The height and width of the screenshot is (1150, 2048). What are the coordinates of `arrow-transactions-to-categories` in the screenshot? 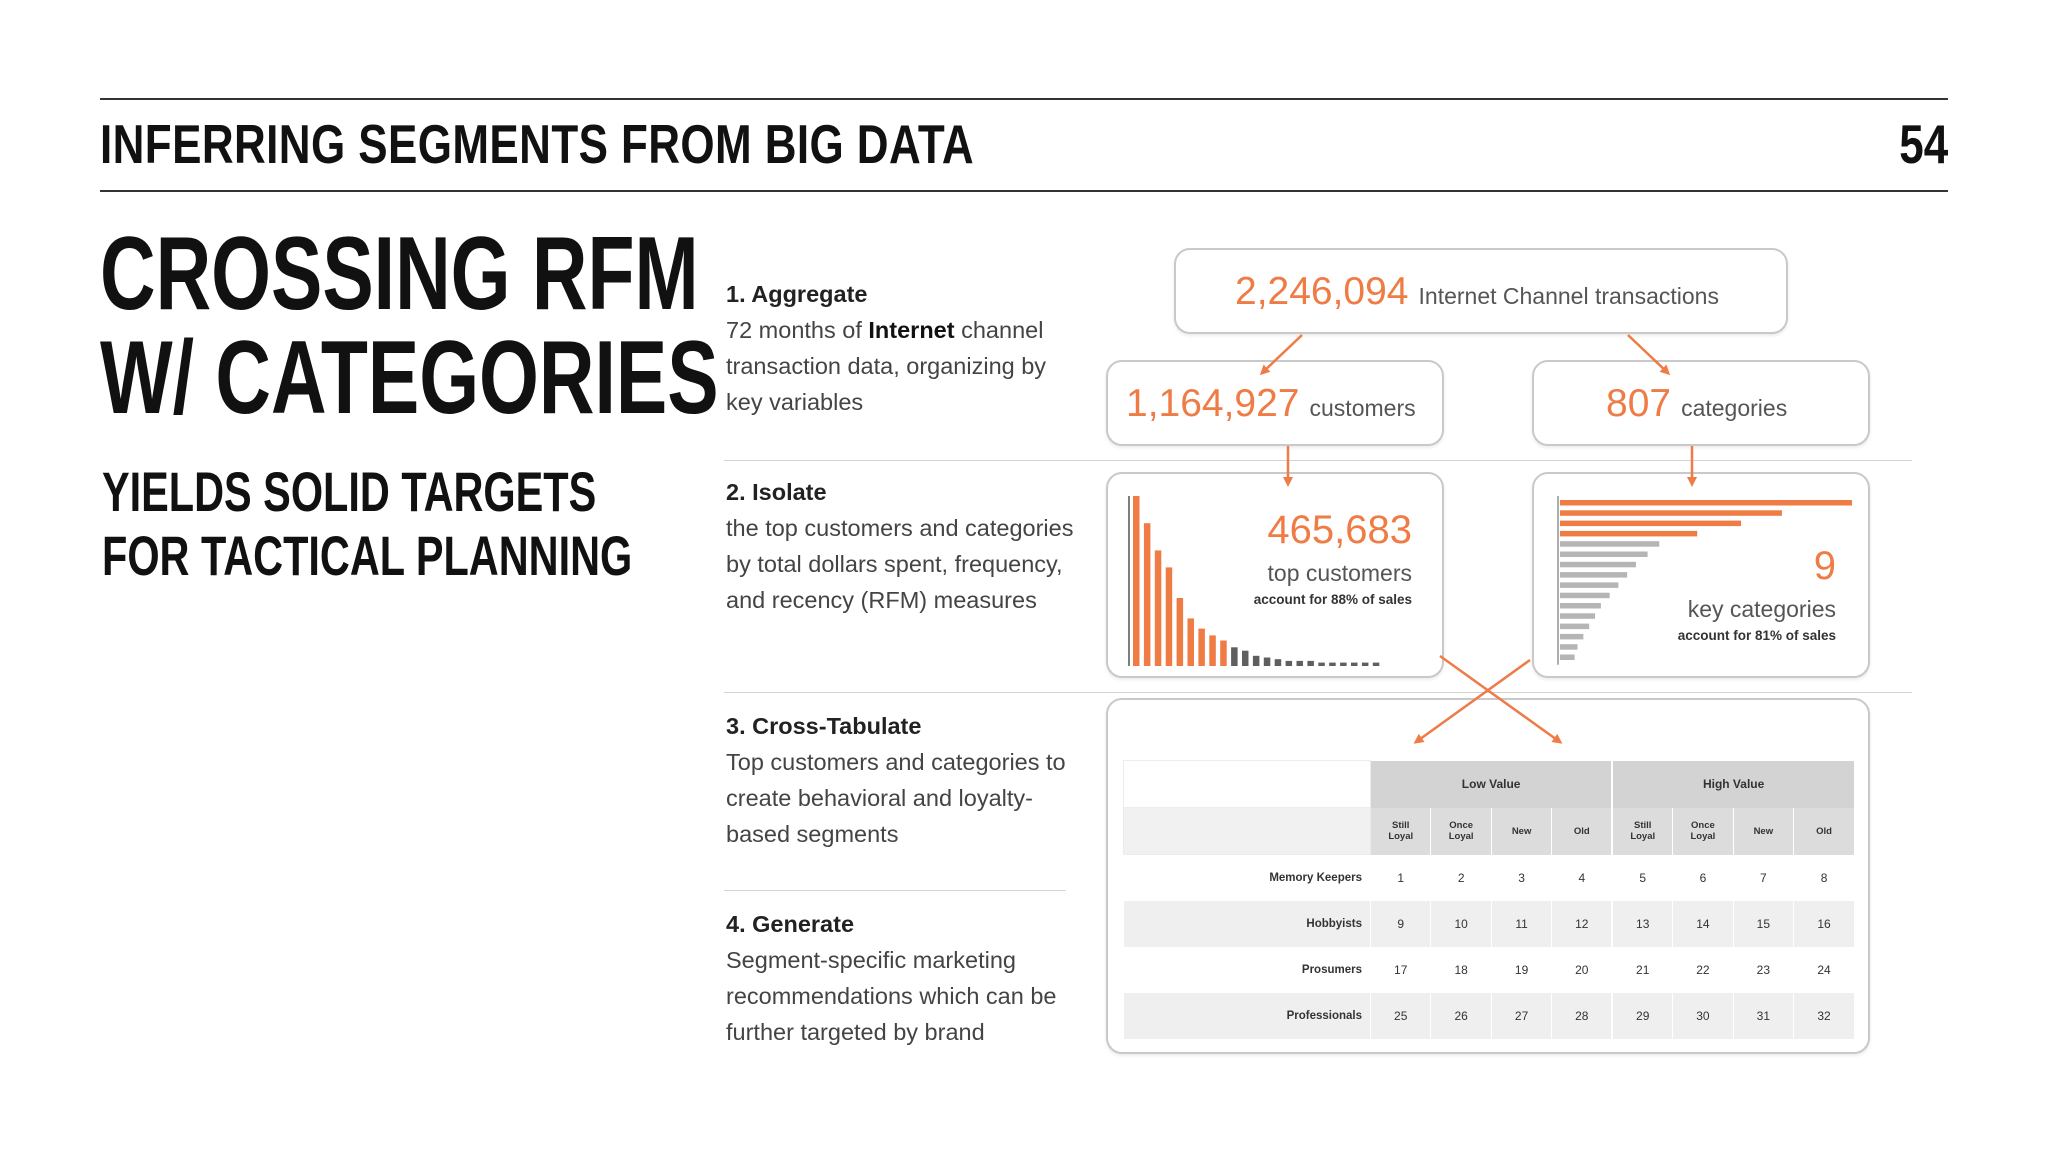 It's located at (1649, 355).